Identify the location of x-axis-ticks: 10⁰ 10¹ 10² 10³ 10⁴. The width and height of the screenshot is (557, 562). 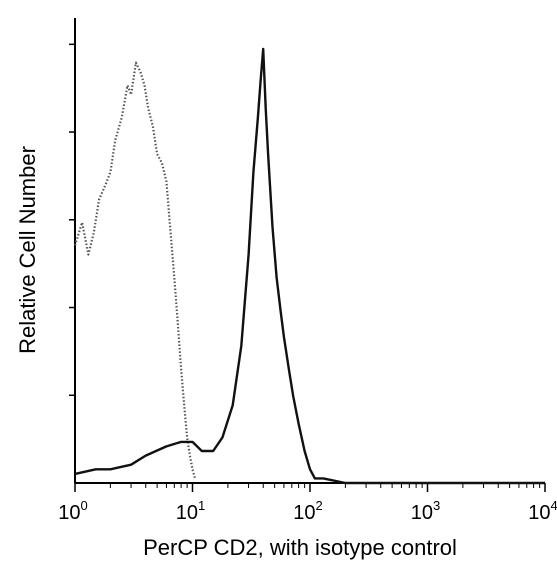
(307, 503).